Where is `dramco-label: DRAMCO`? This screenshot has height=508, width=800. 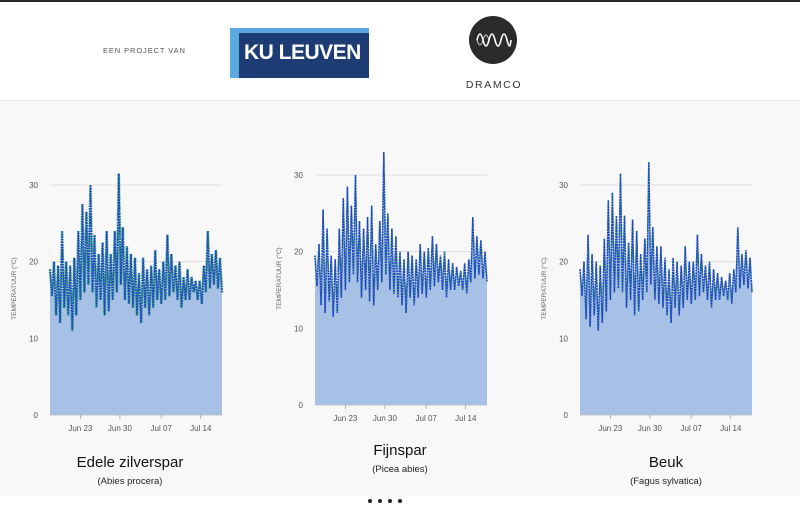
dramco-label: DRAMCO is located at coordinates (494, 85).